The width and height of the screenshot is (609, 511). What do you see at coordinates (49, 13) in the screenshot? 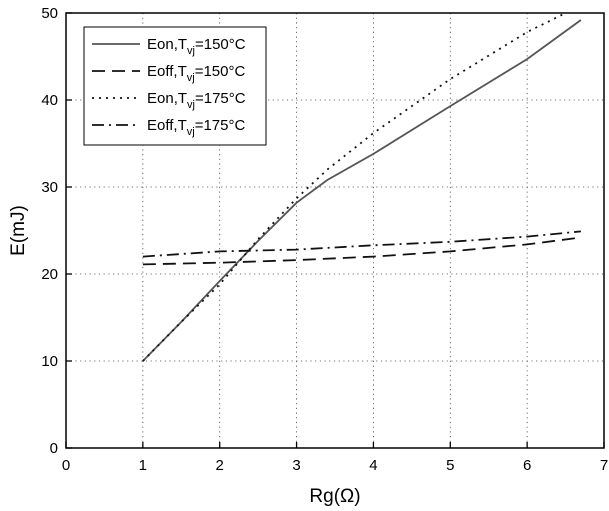
I see `y-tick-label: 50` at bounding box center [49, 13].